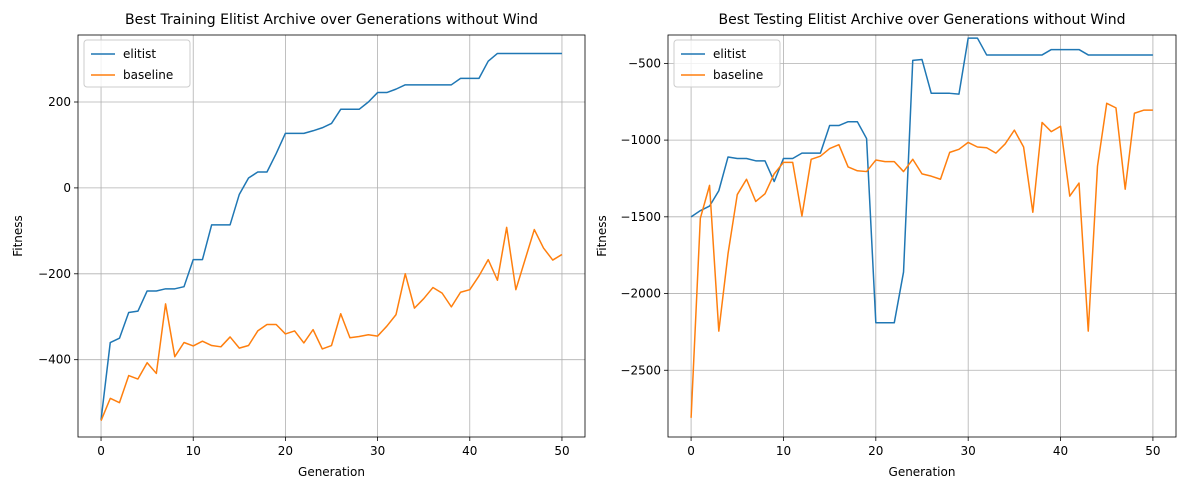 The image size is (1189, 494). What do you see at coordinates (640, 140) in the screenshot?
I see `y-tick-label: −1000` at bounding box center [640, 140].